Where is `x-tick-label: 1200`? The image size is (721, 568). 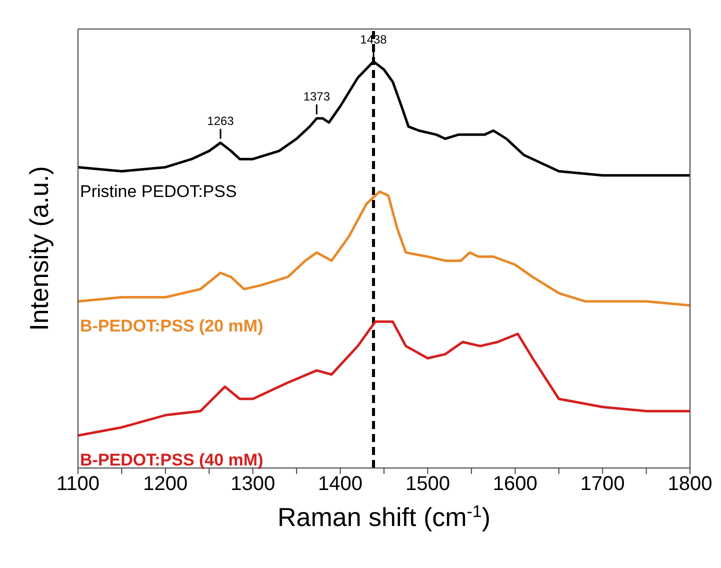 x-tick-label: 1200 is located at coordinates (165, 484).